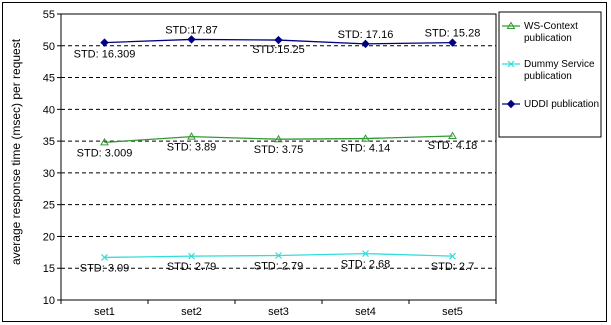 Image resolution: width=611 pixels, height=325 pixels. I want to click on std-annotation: STD:15.25, so click(278, 50).